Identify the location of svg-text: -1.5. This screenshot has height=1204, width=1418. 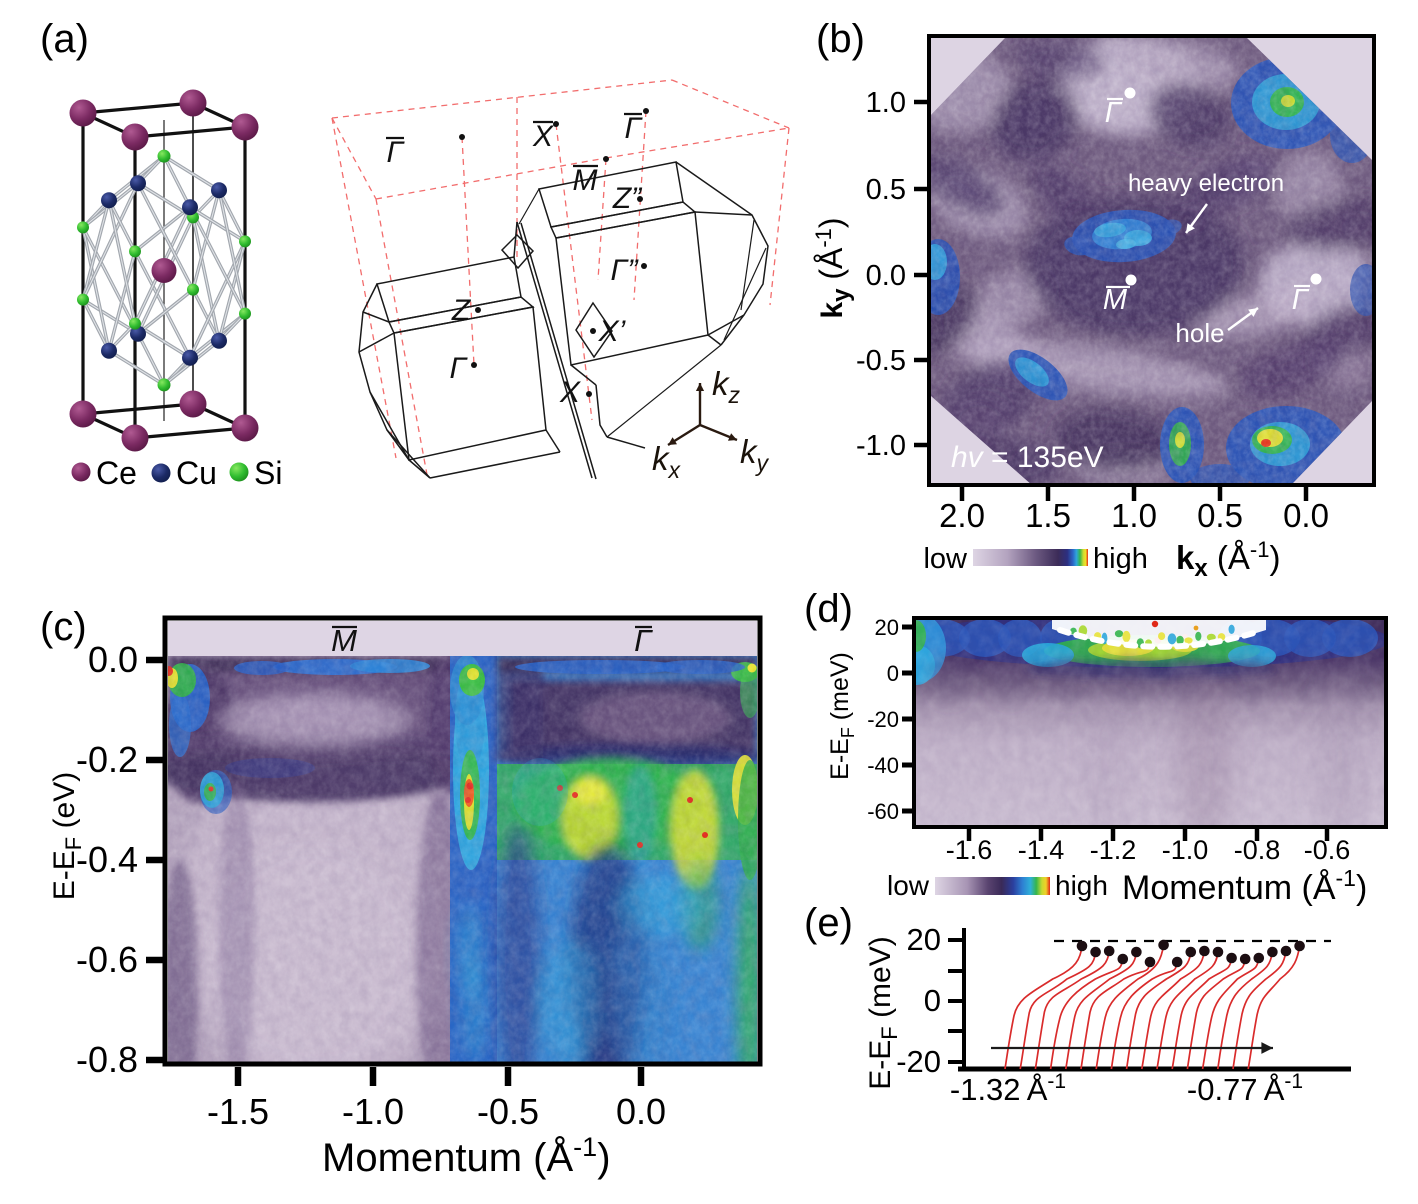
(238, 1111).